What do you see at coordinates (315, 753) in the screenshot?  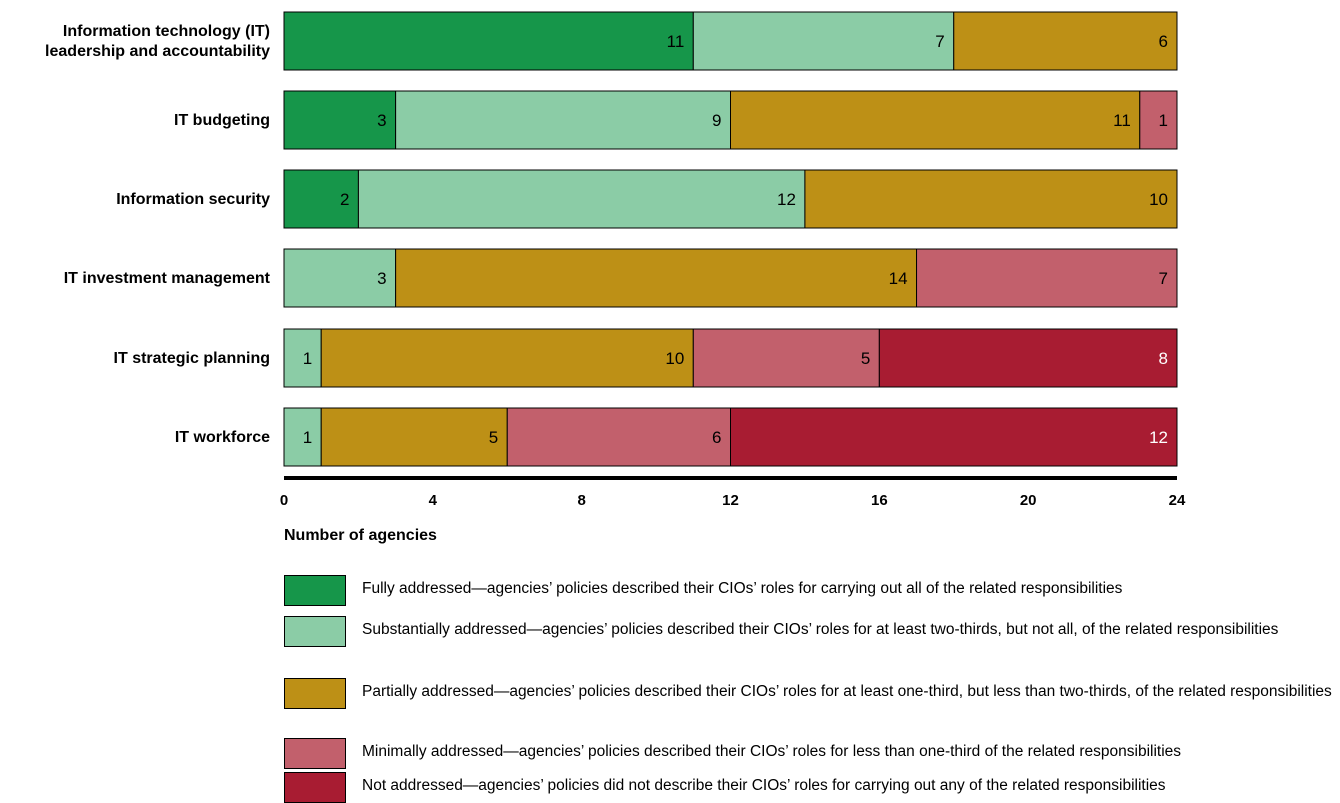 I see `legend-swatch-minimally` at bounding box center [315, 753].